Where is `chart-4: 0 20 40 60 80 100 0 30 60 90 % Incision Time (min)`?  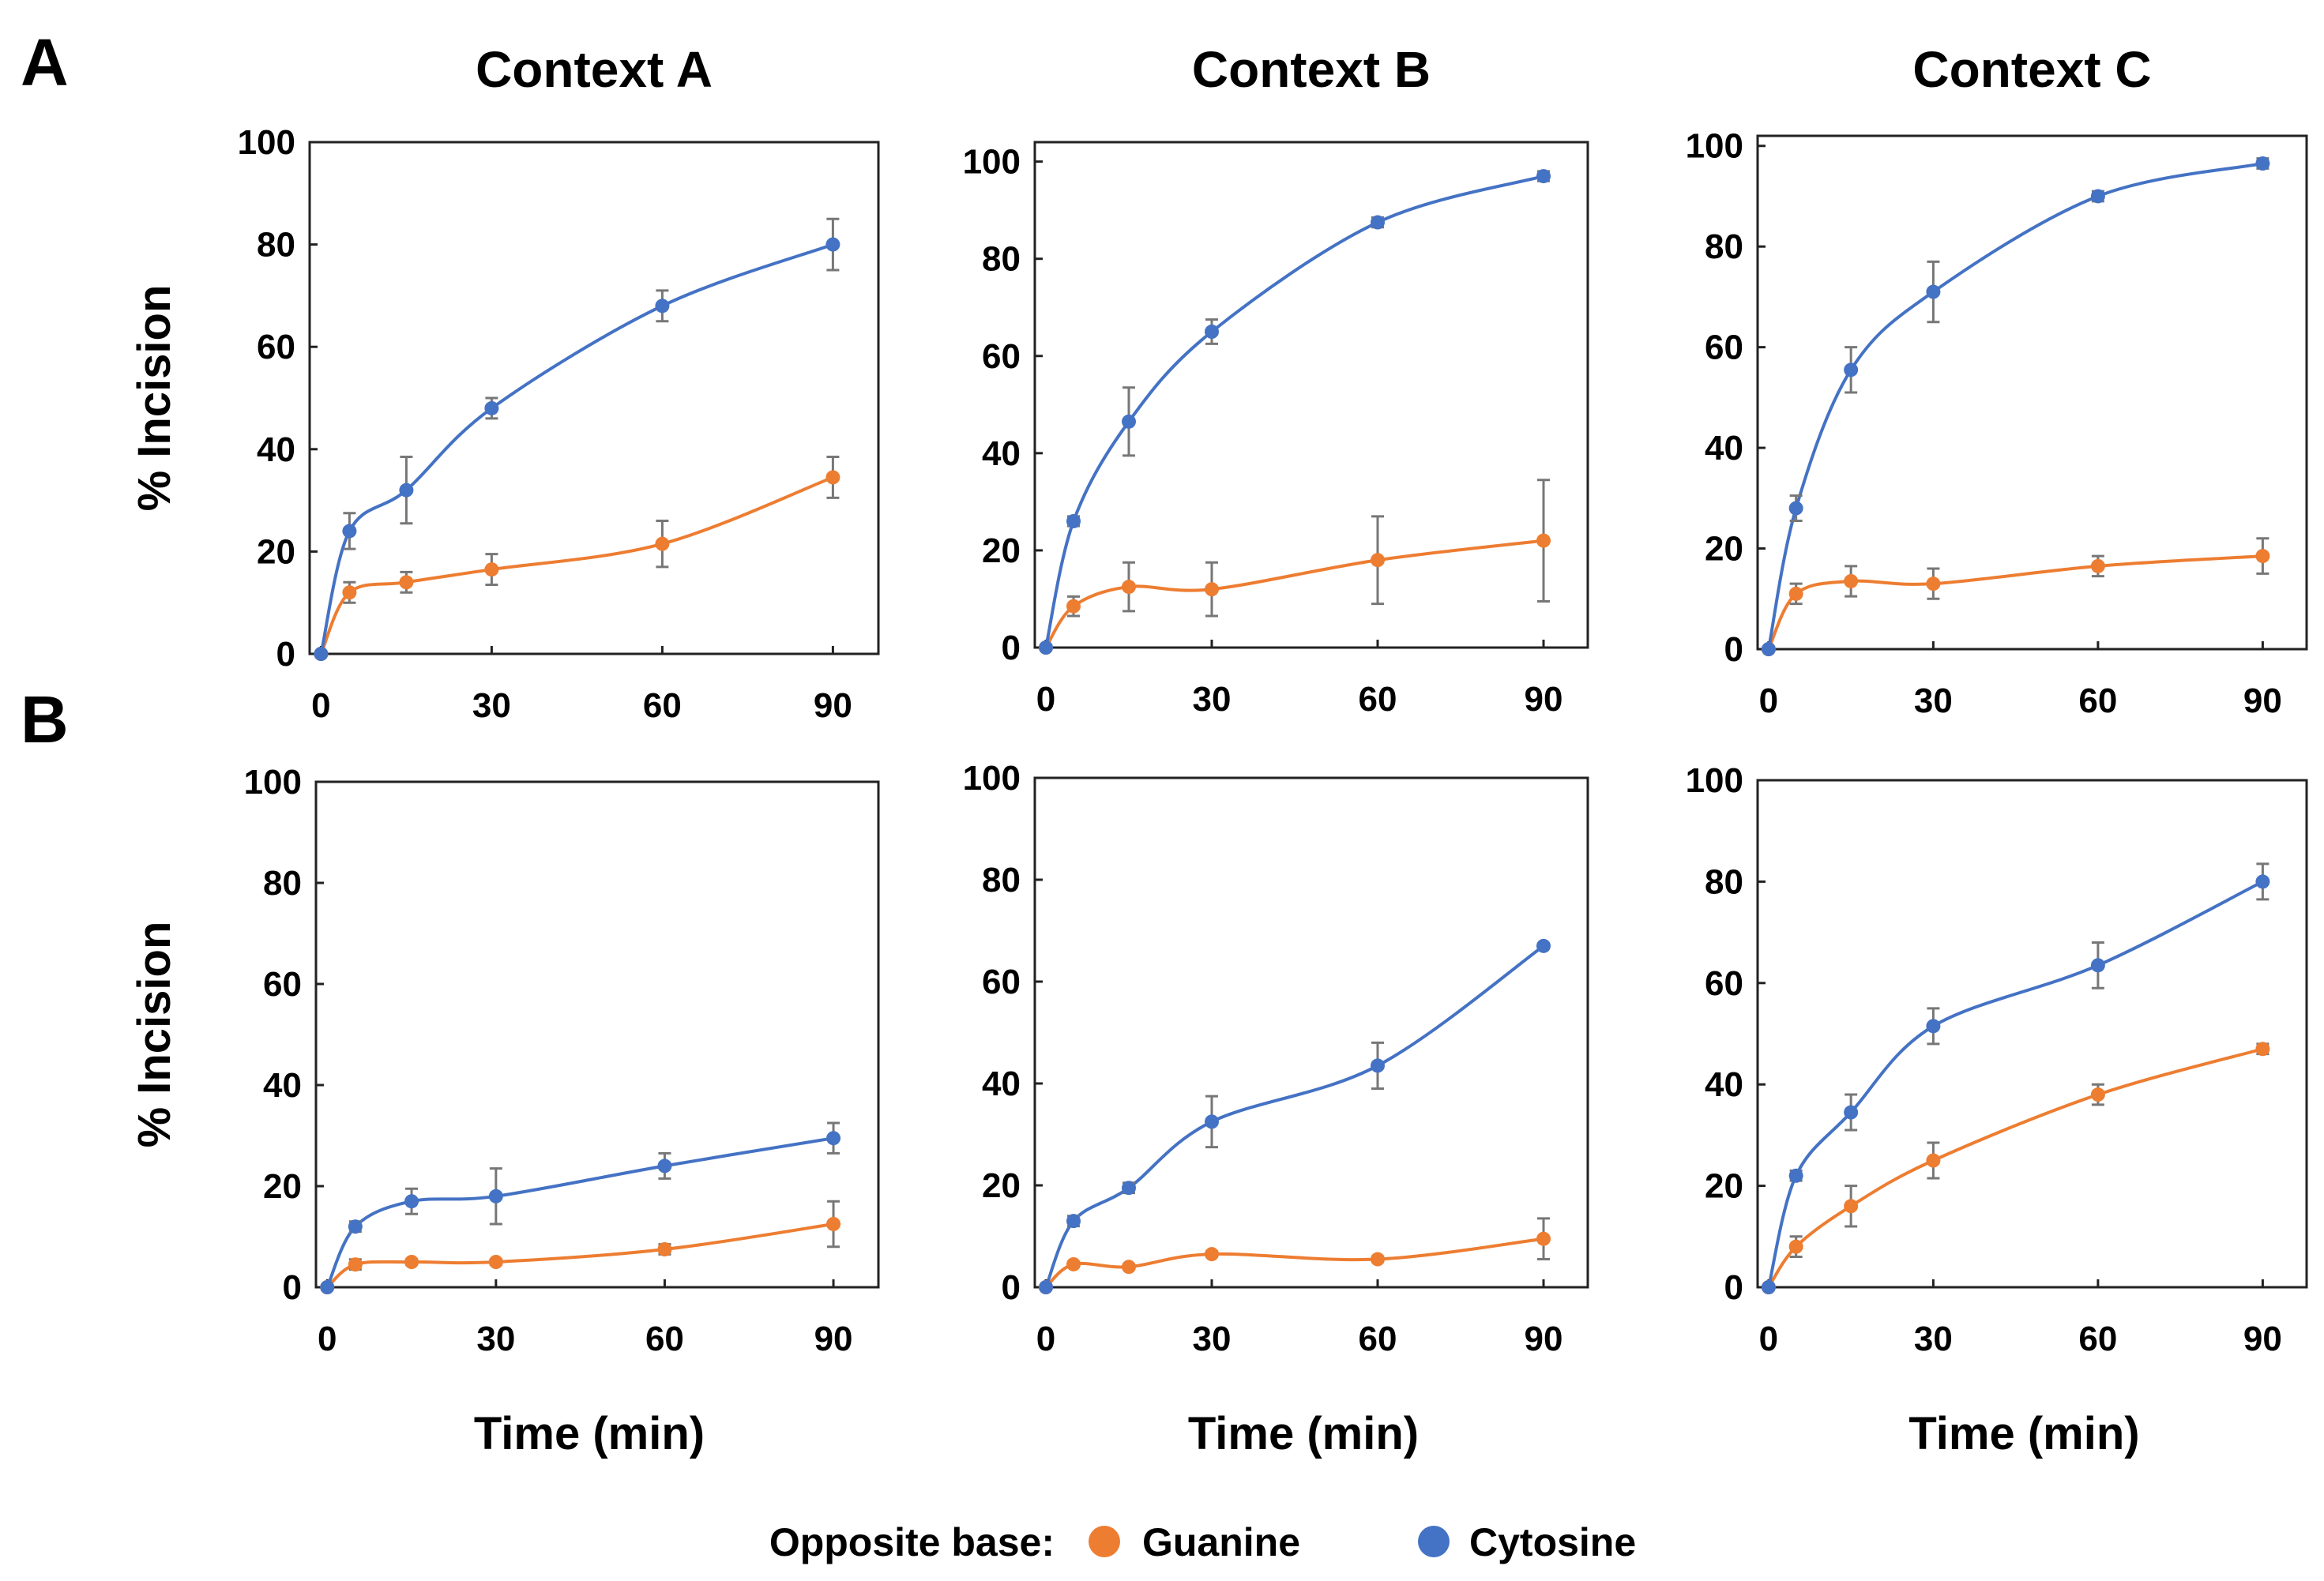
chart-4: 0 20 40 60 80 100 0 30 60 90 % Incision Time (min) is located at coordinates (505, 1111).